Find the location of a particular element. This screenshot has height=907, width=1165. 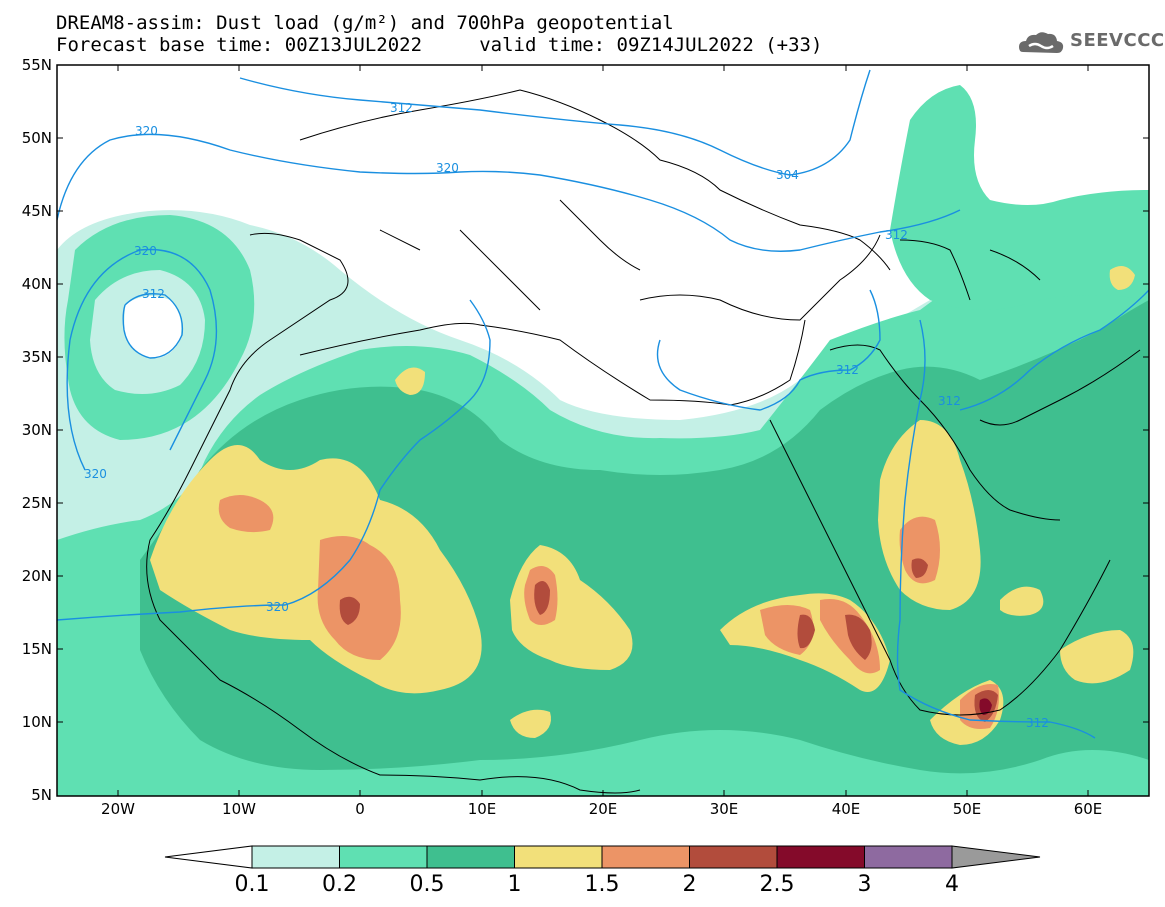

cloud-logo-icon is located at coordinates (1041, 42).